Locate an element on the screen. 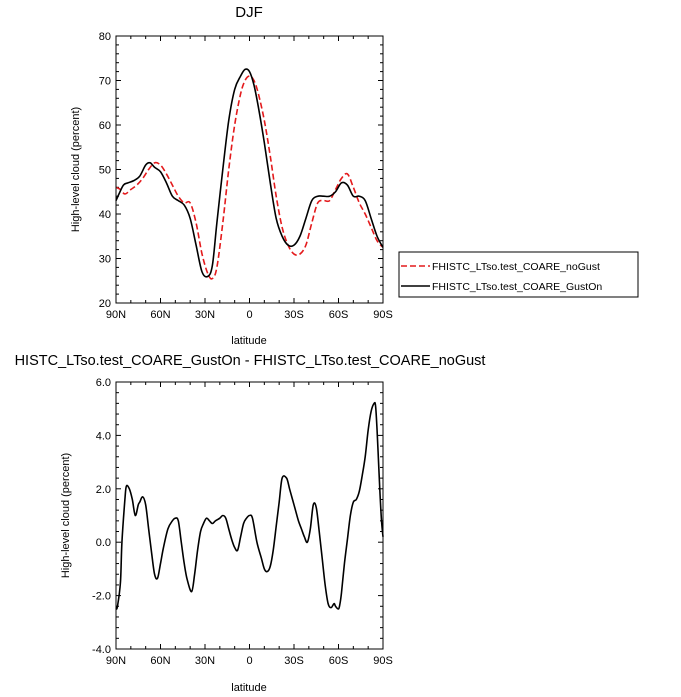 The image size is (681, 697). y-tick-label: 40 is located at coordinates (105, 215).